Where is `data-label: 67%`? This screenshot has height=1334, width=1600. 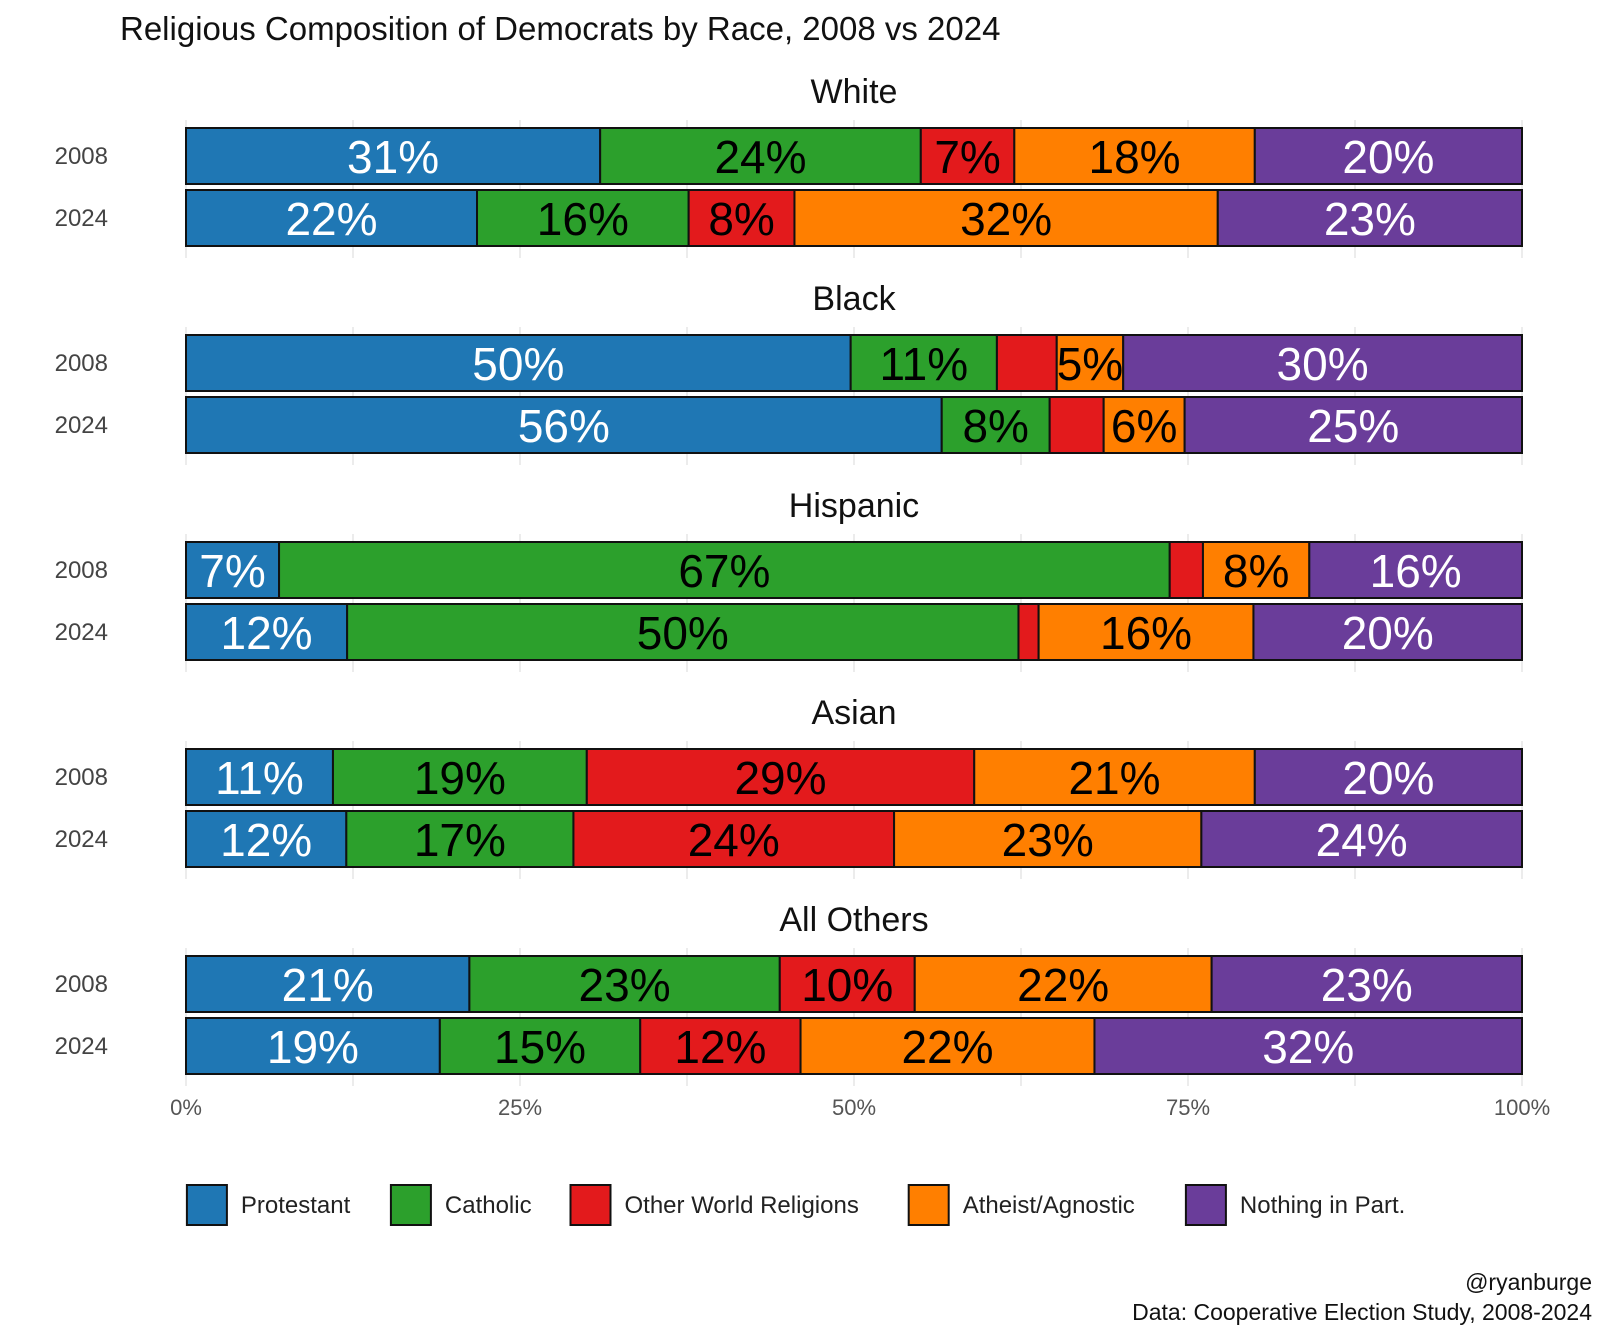
data-label: 67% is located at coordinates (724, 571).